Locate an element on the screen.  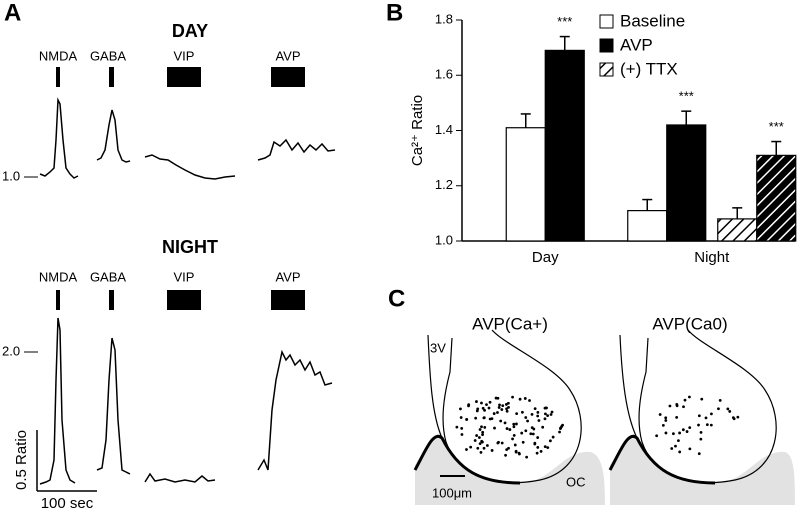
legend-label: AVP is located at coordinates (636, 44).